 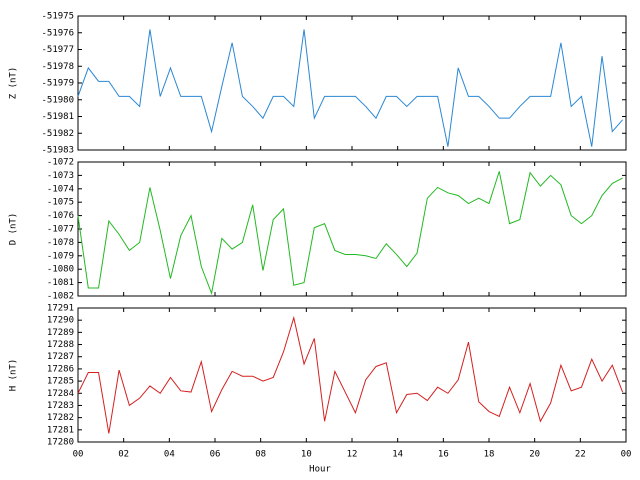 What do you see at coordinates (57, 117) in the screenshot?
I see `y-tick-label: -51981` at bounding box center [57, 117].